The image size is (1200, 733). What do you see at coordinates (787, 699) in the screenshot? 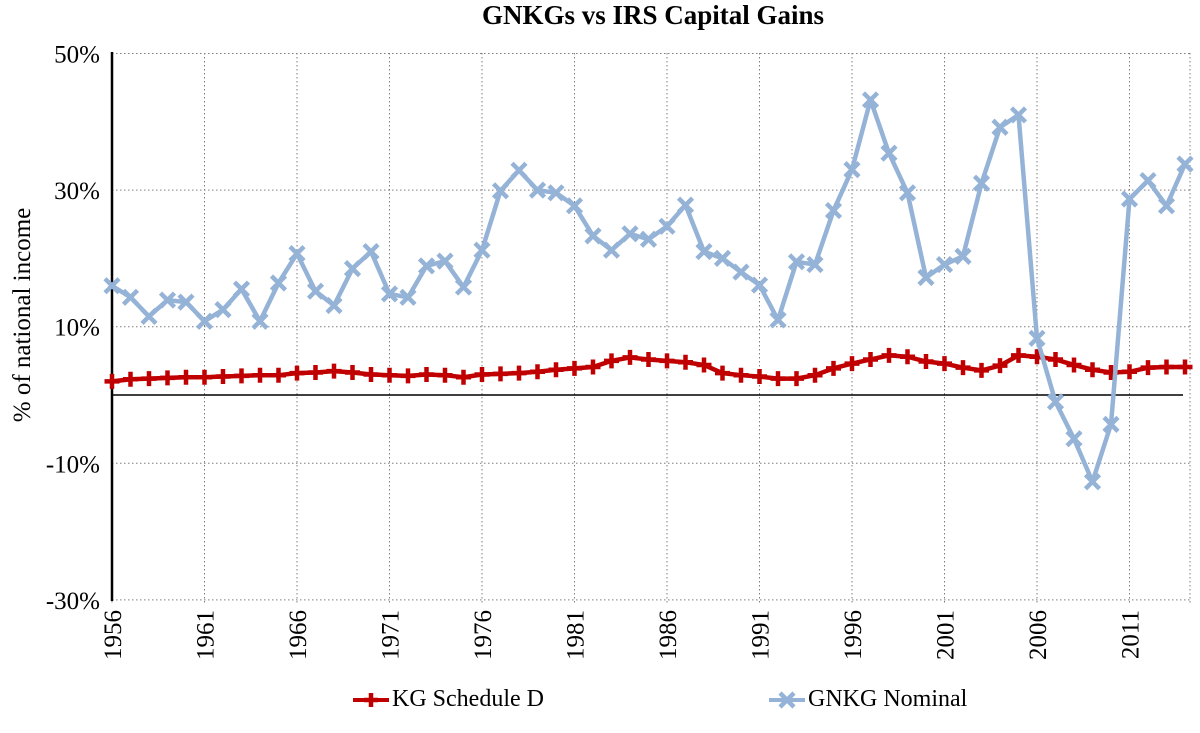
I see `gnkg-nominal-swatch-marker` at bounding box center [787, 699].